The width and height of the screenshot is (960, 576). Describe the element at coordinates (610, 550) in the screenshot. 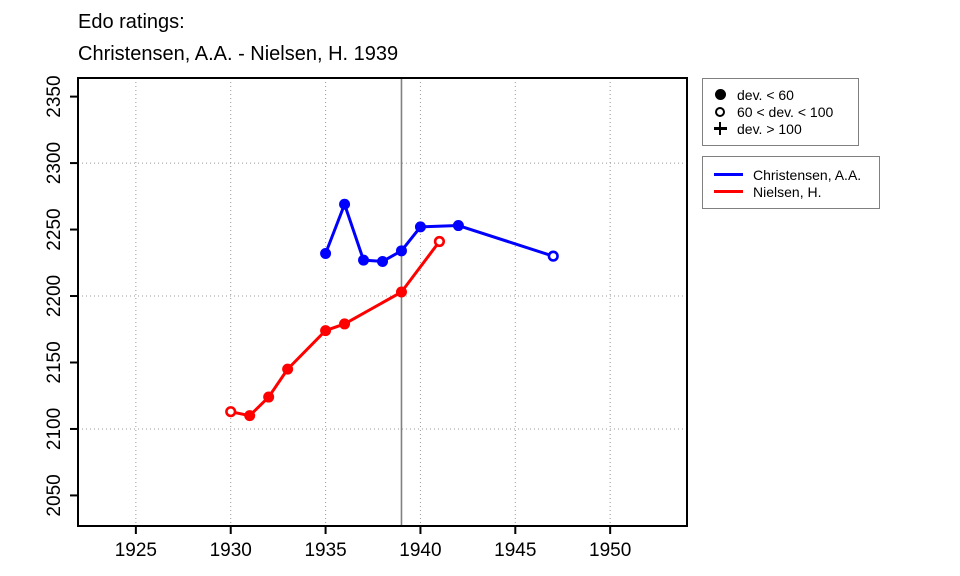

I see `svg-text: 1950` at that location.